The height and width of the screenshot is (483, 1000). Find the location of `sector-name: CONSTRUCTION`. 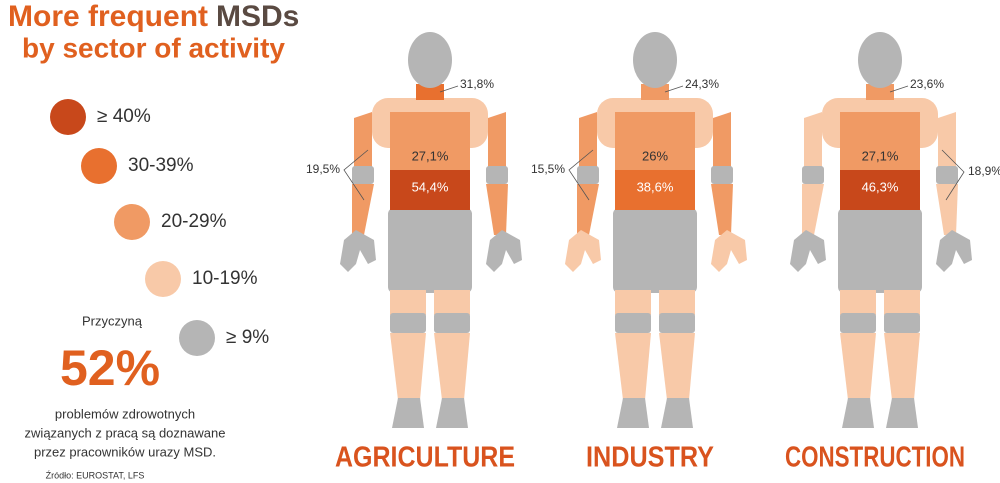

sector-name: CONSTRUCTION is located at coordinates (875, 458).